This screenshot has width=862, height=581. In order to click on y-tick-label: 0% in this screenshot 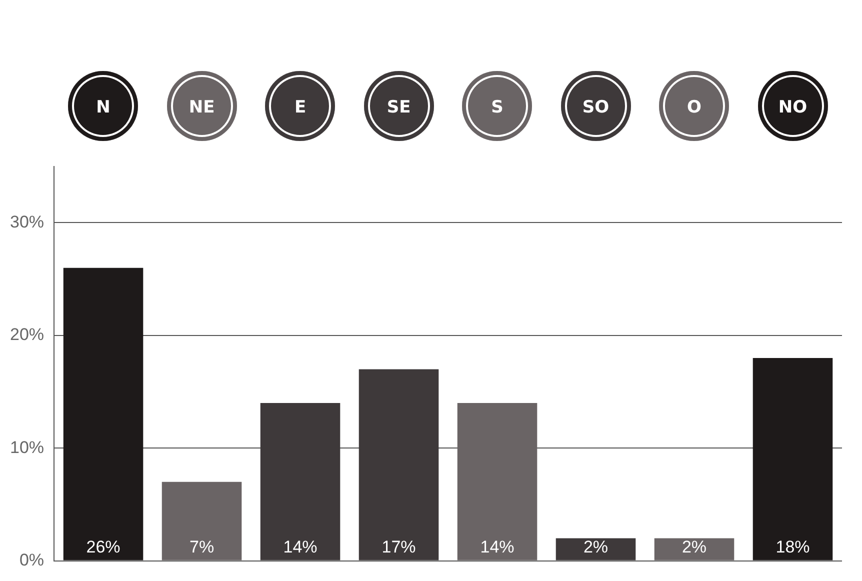, I will do `click(31, 560)`.